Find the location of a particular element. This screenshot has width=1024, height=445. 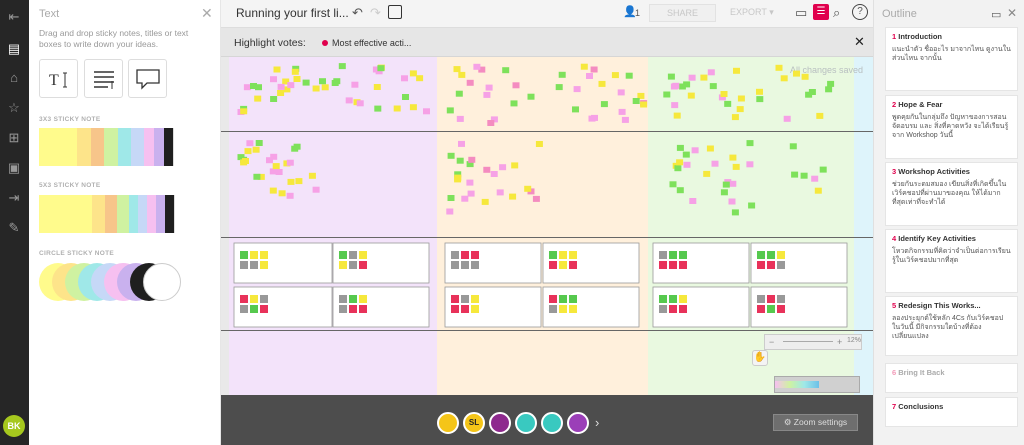

close-icon: ✕ is located at coordinates (1012, 13).